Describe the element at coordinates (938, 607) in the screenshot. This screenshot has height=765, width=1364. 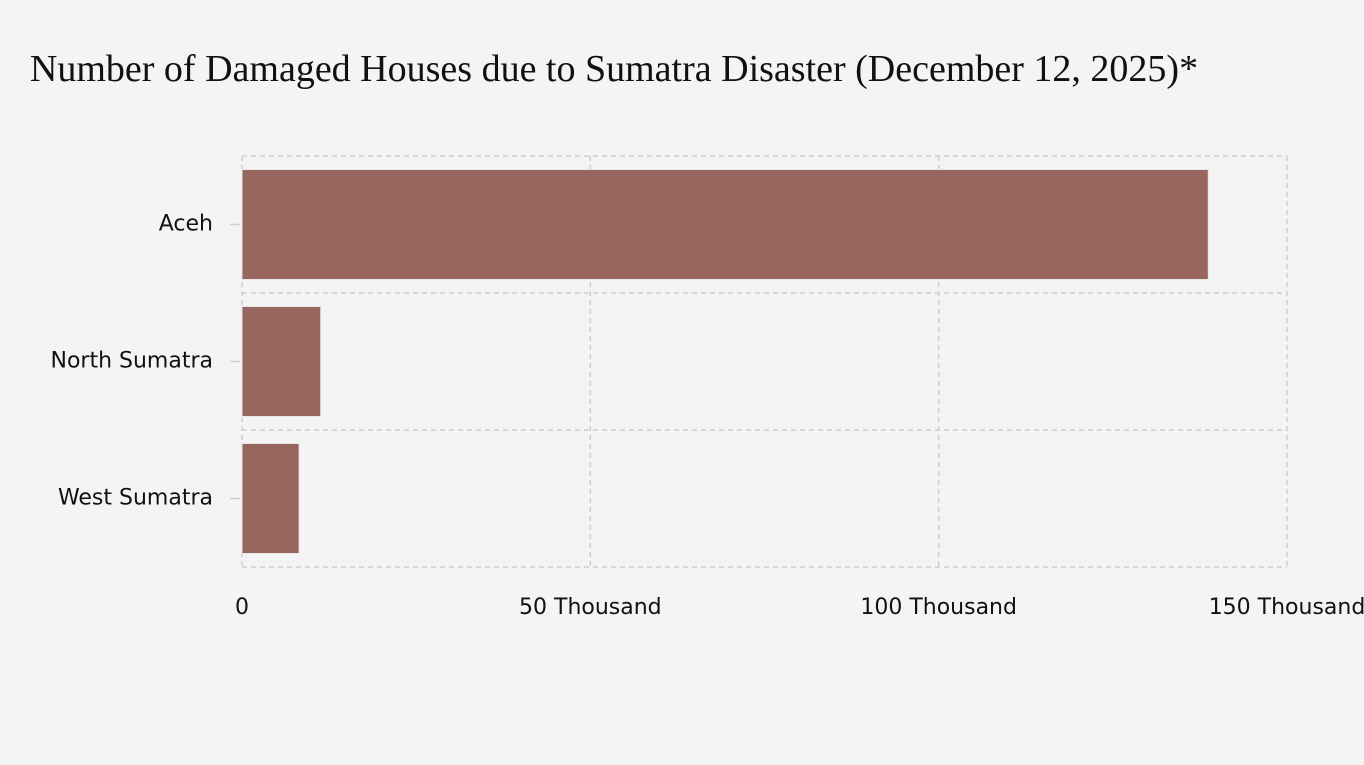
I see `x-tick-label: 100 Thousand` at that location.